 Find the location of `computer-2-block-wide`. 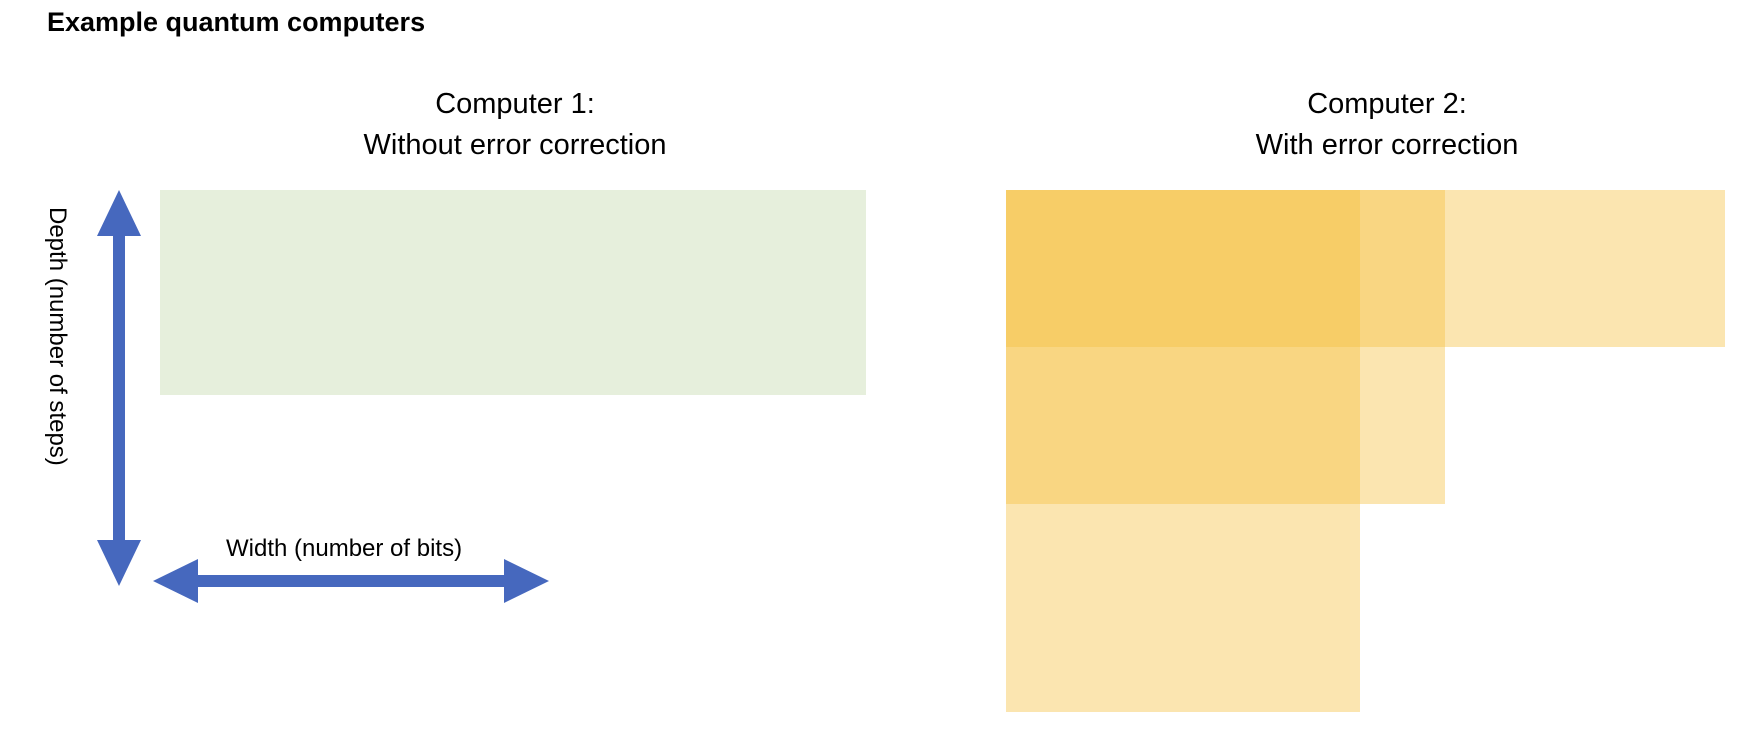

computer-2-block-wide is located at coordinates (1365, 268).